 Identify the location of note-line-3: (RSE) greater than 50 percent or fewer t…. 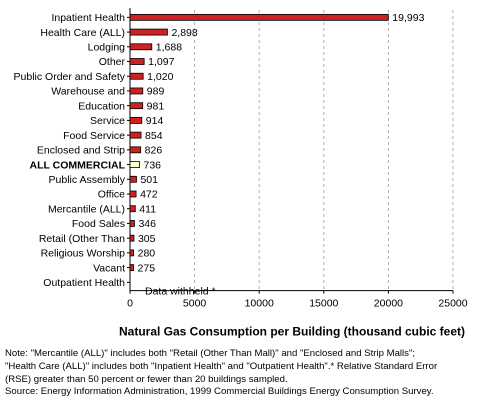
(146, 379).